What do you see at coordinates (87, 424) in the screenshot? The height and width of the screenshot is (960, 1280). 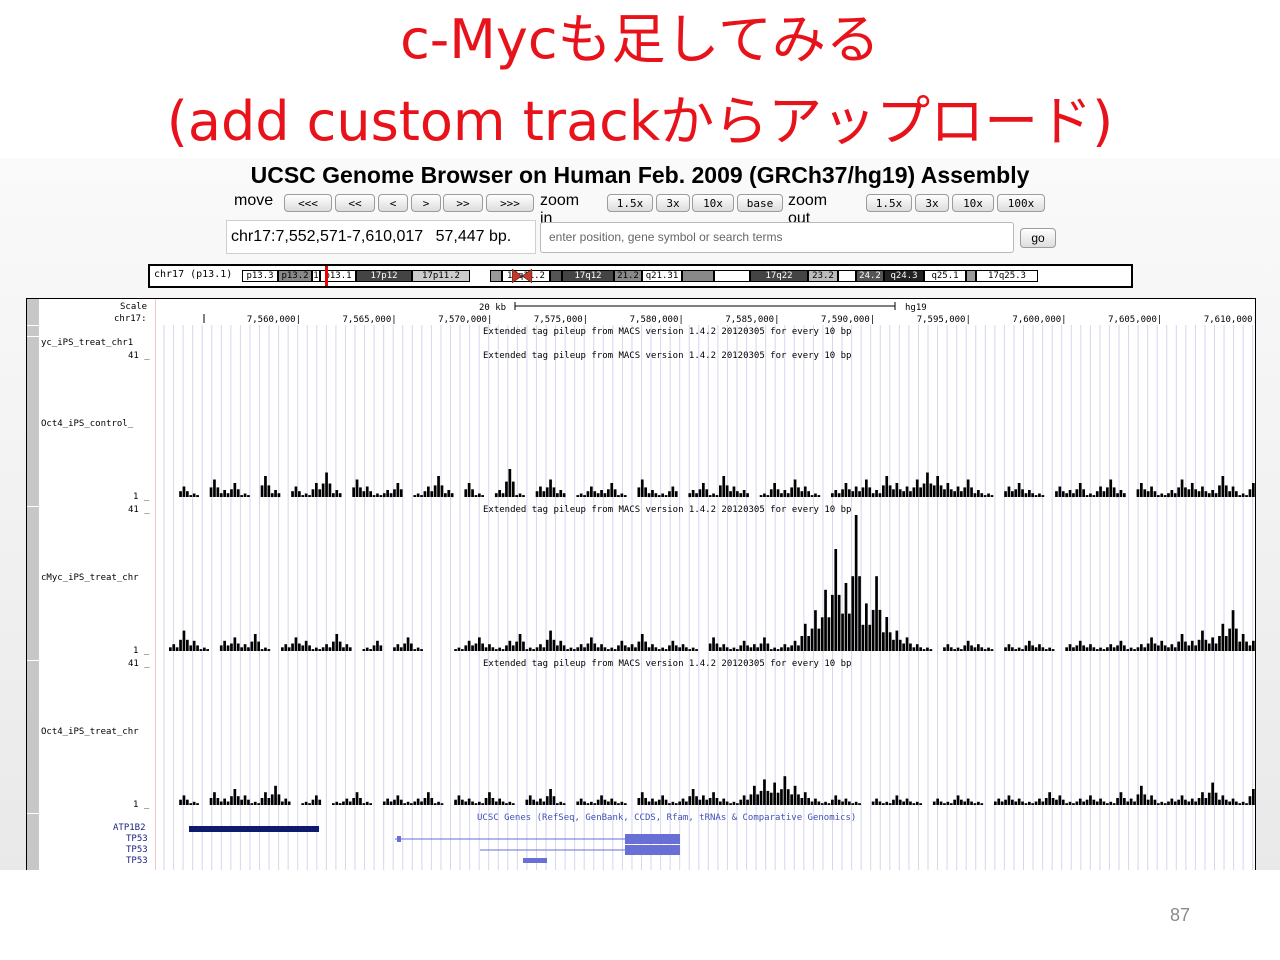 I see `oct4-control-name: Oct4_iPS_control_` at bounding box center [87, 424].